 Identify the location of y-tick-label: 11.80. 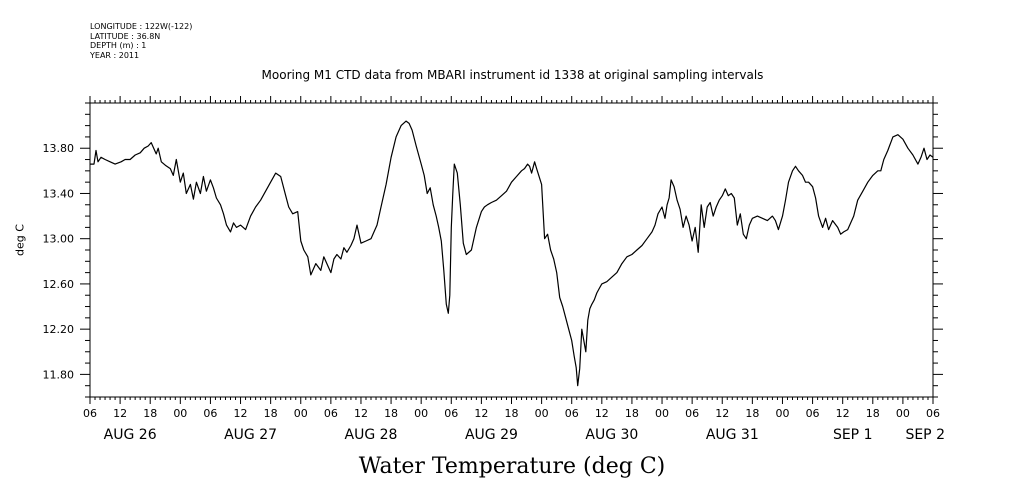
(59, 374).